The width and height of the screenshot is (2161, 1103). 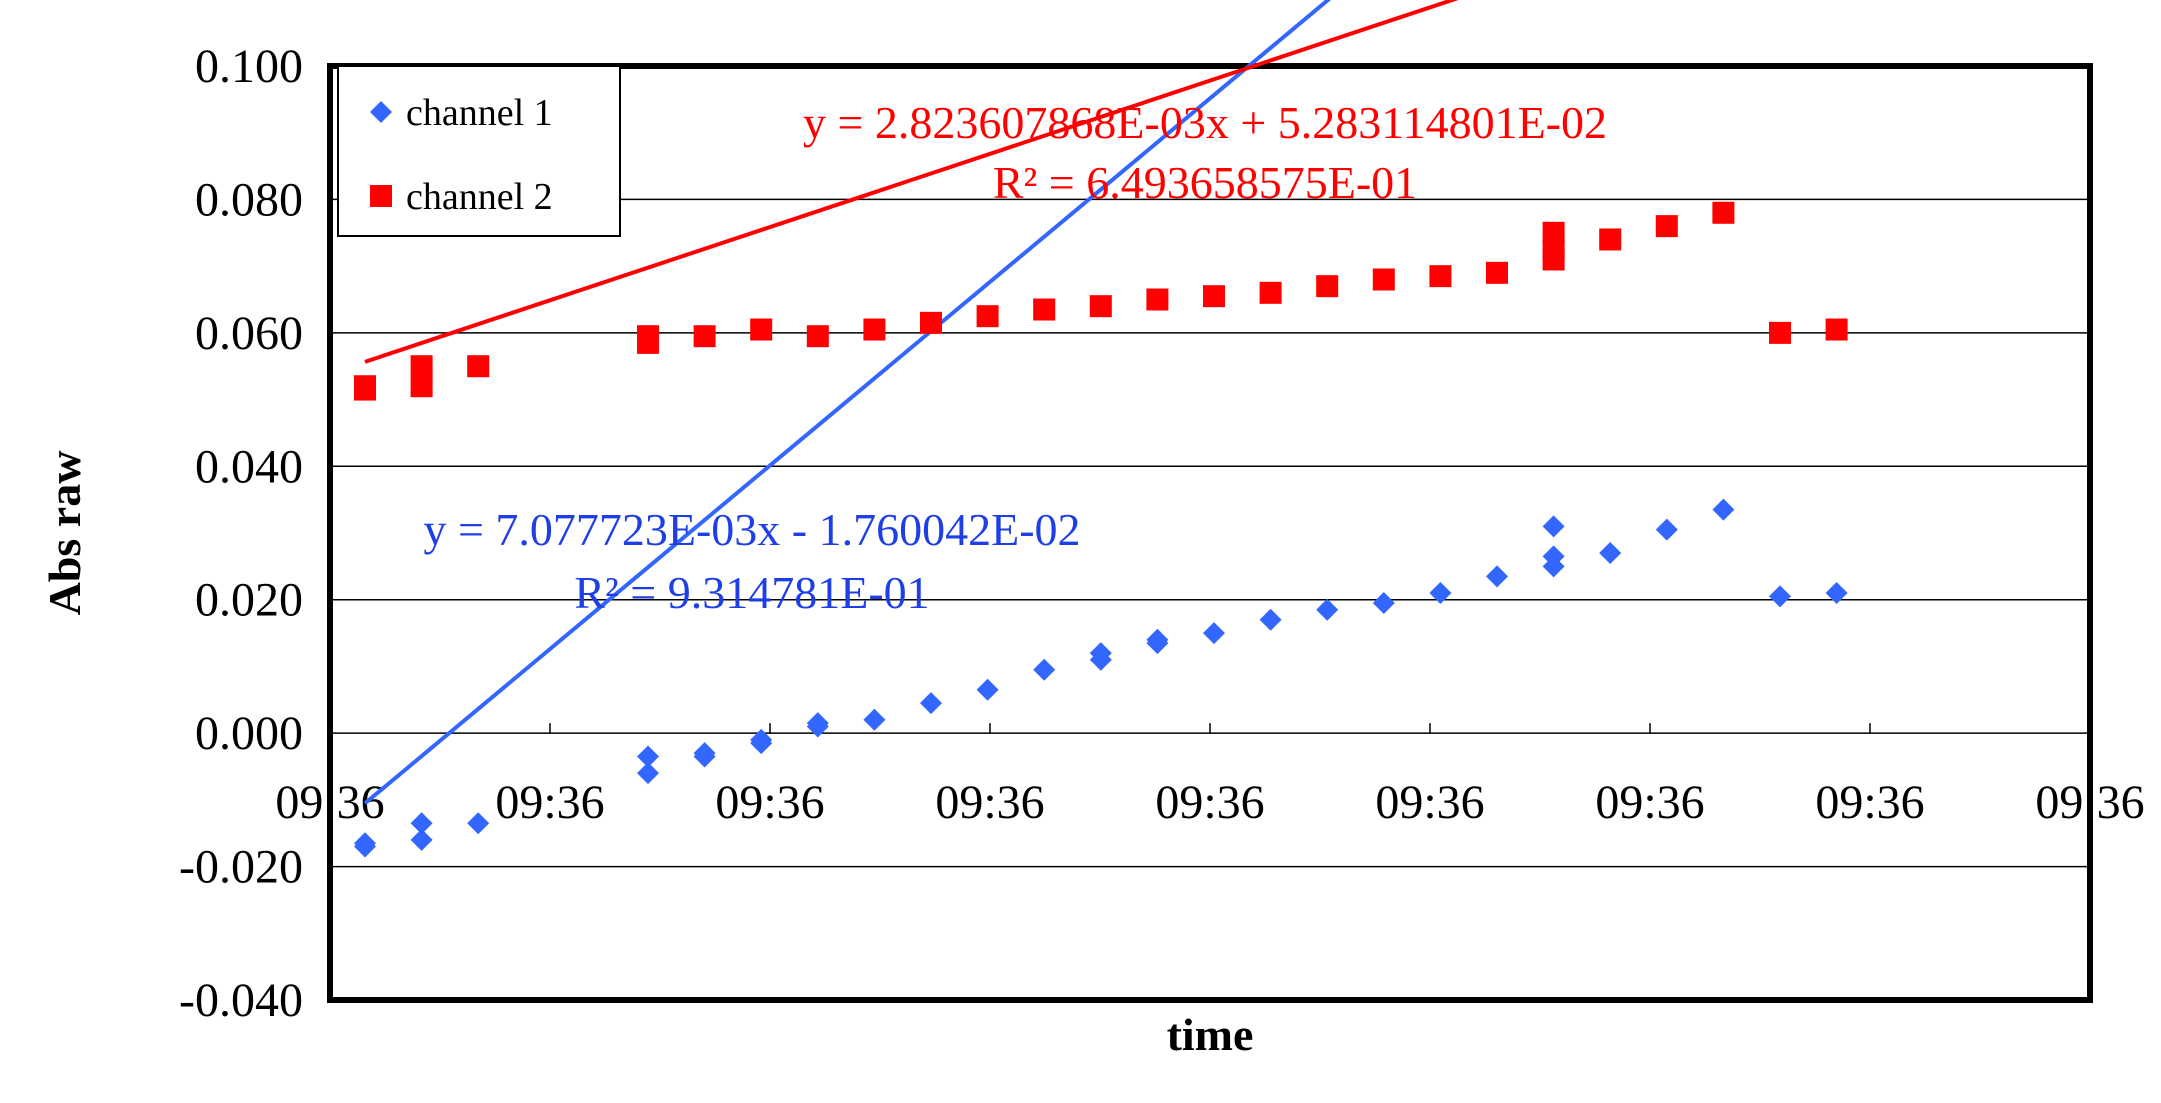 What do you see at coordinates (241, 1000) in the screenshot?
I see `y-tick-label: -0.040` at bounding box center [241, 1000].